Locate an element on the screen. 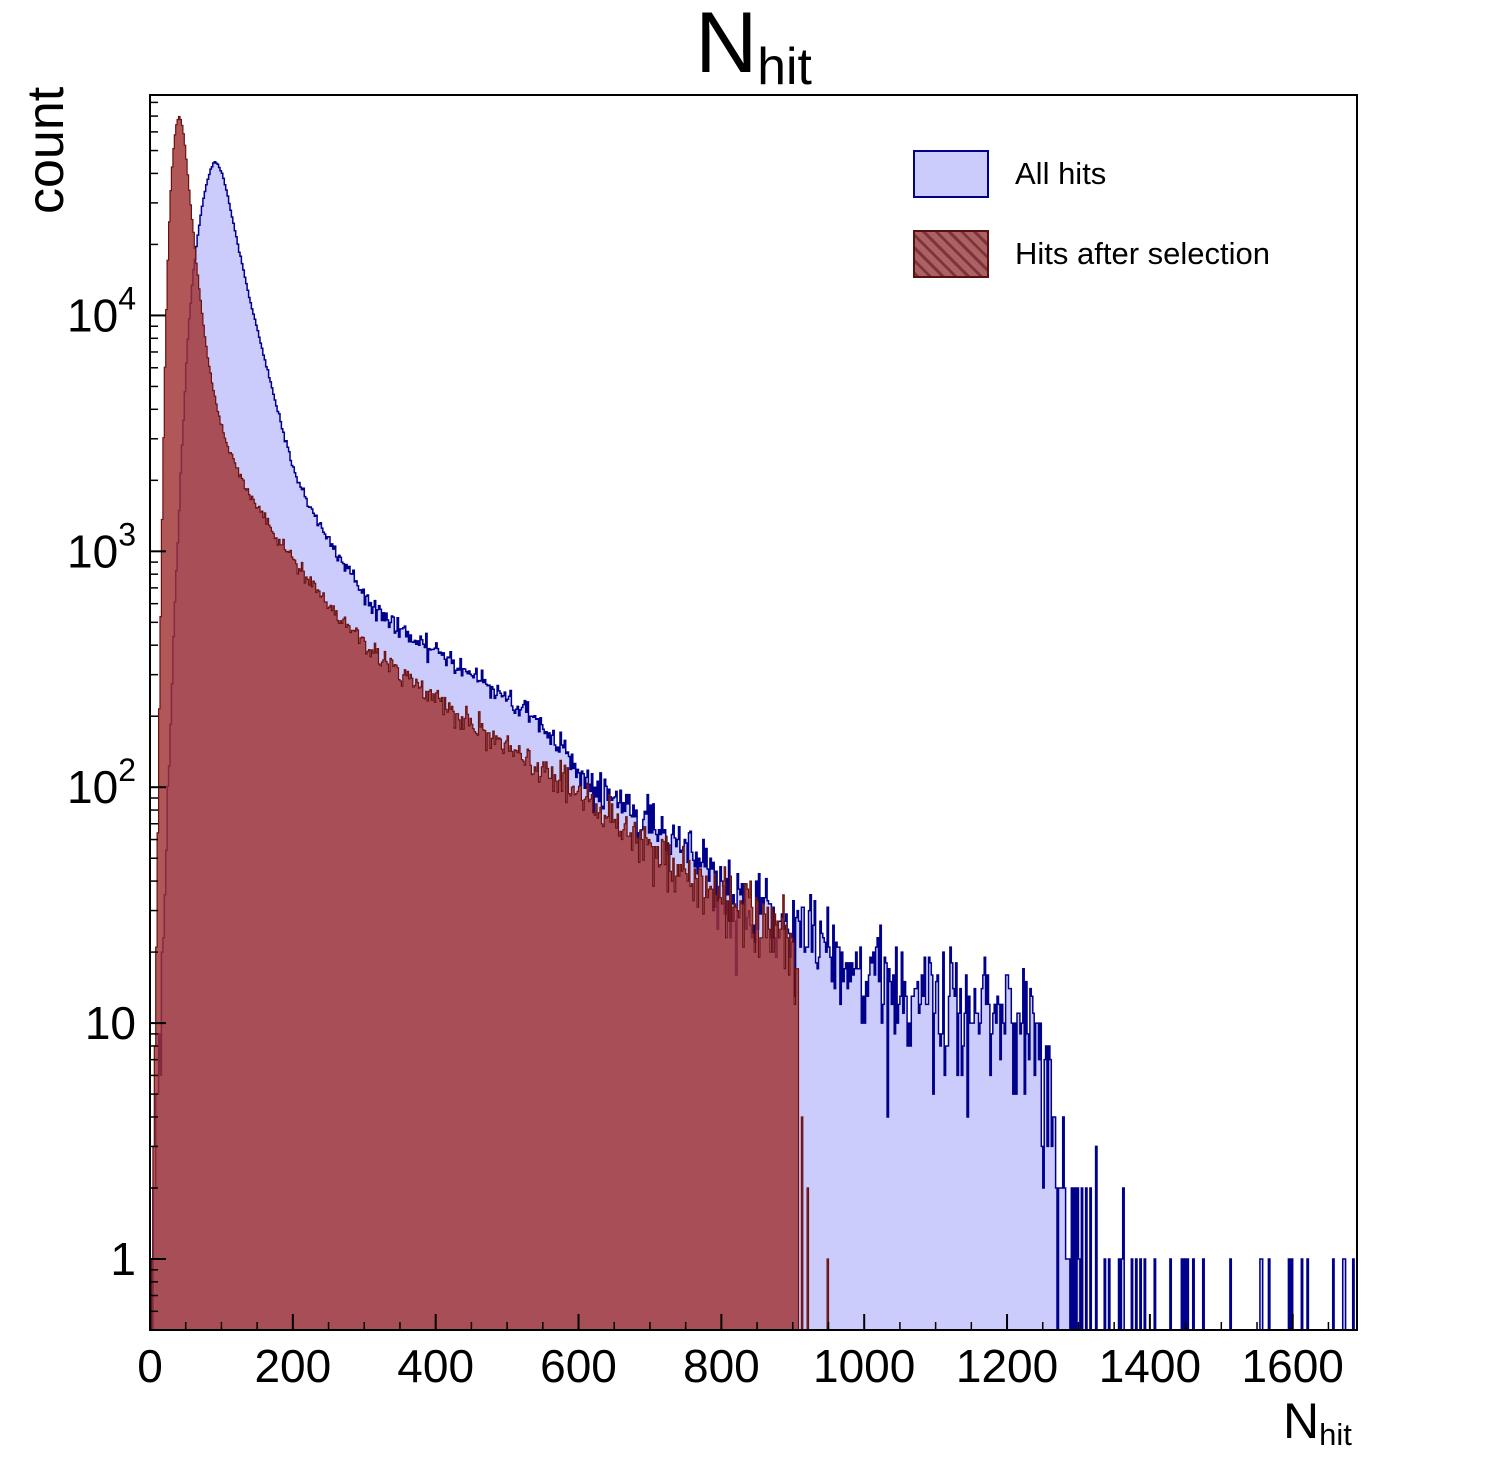 The image size is (1496, 1472). y-axis-title: count is located at coordinates (46, 150).